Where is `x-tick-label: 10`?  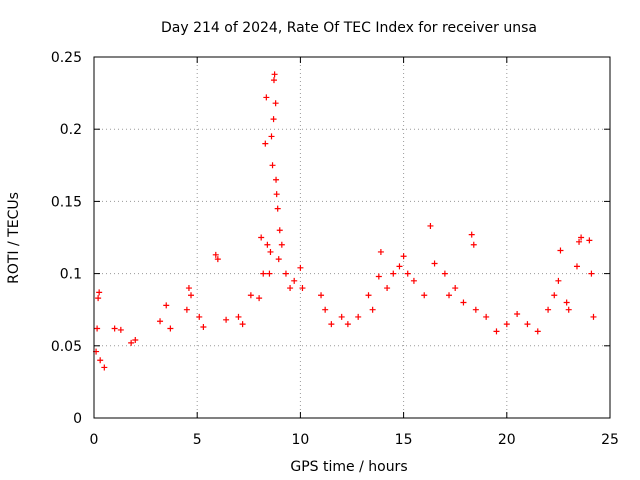 x-tick-label: 10 is located at coordinates (300, 440).